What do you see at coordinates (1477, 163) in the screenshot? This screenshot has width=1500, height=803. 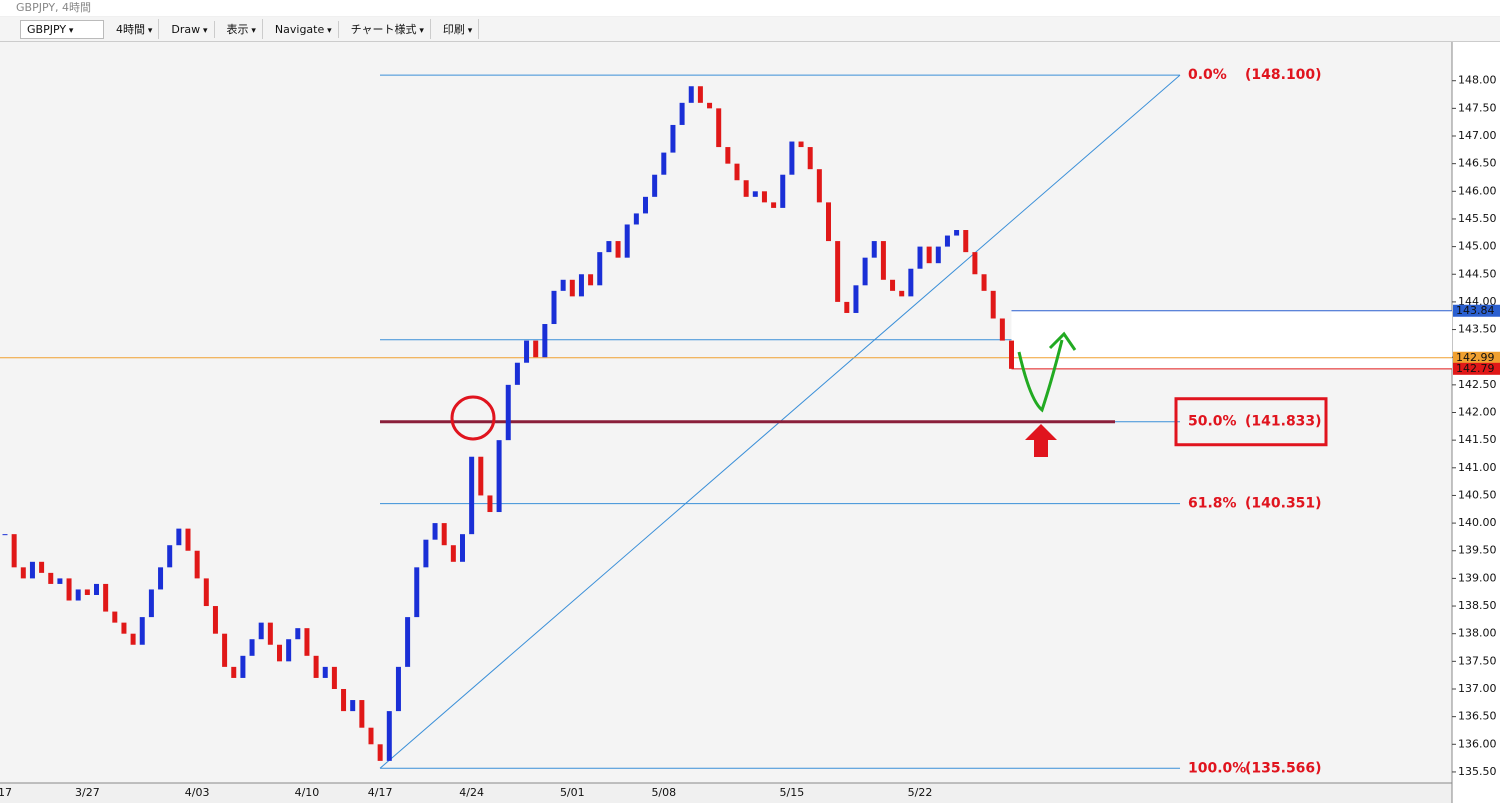 I see `y-tick-label: 146.50` at bounding box center [1477, 163].